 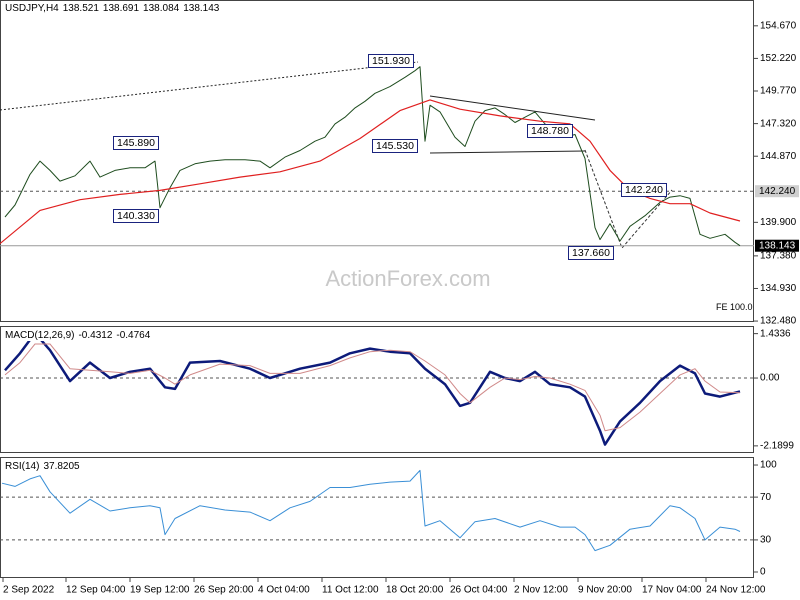 I want to click on price-label: 138.143, so click(x=777, y=245).